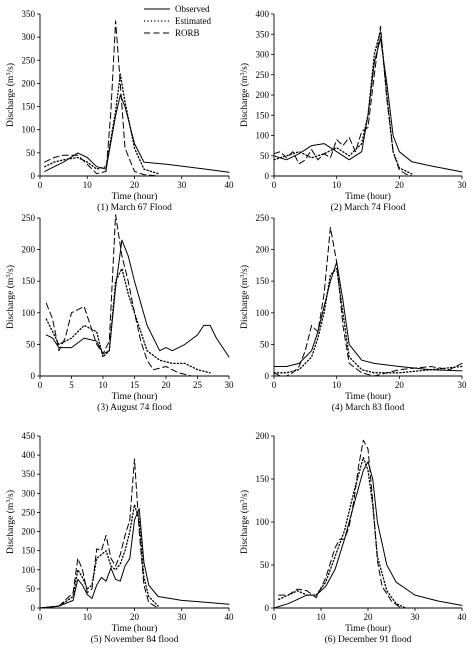  Describe the element at coordinates (368, 207) in the screenshot. I see `chart-caption: (2) March 74 Flood` at that location.